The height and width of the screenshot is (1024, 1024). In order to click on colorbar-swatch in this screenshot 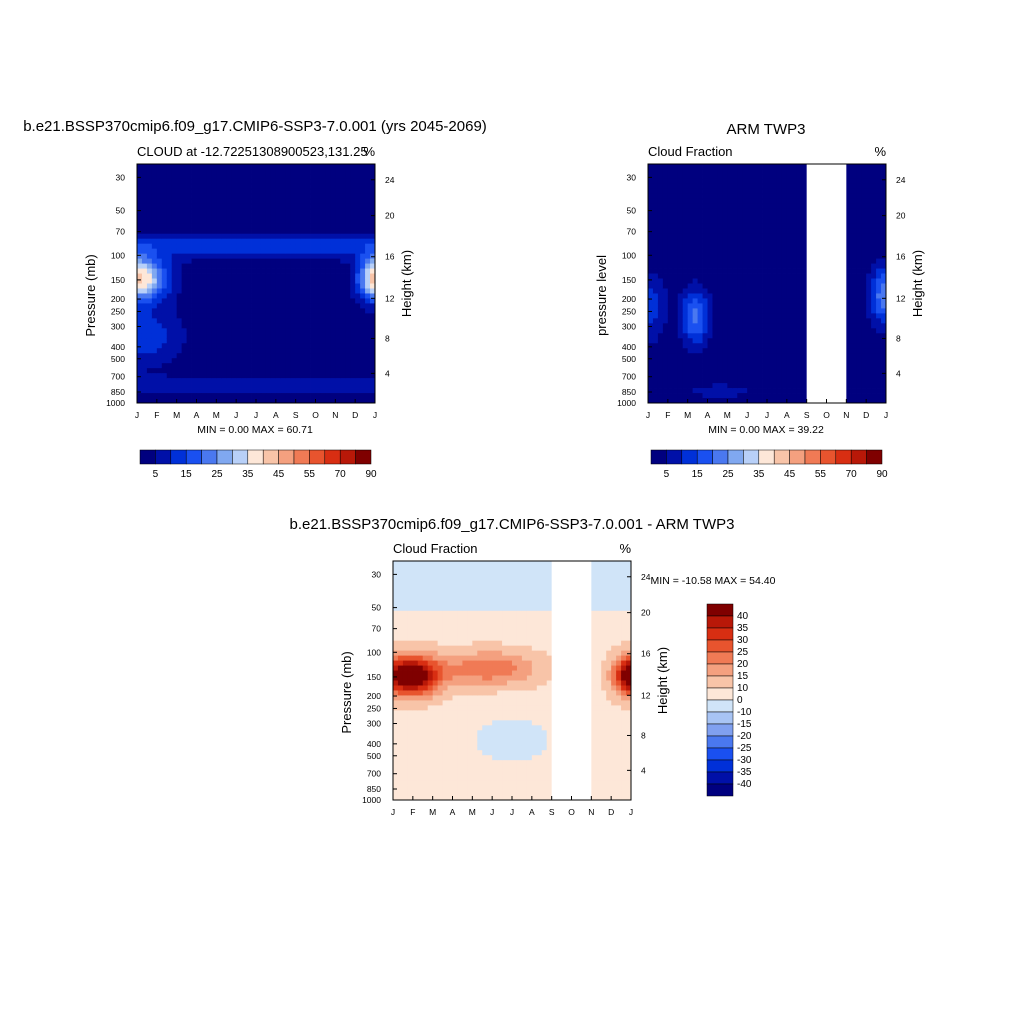, I will do `click(689, 457)`.